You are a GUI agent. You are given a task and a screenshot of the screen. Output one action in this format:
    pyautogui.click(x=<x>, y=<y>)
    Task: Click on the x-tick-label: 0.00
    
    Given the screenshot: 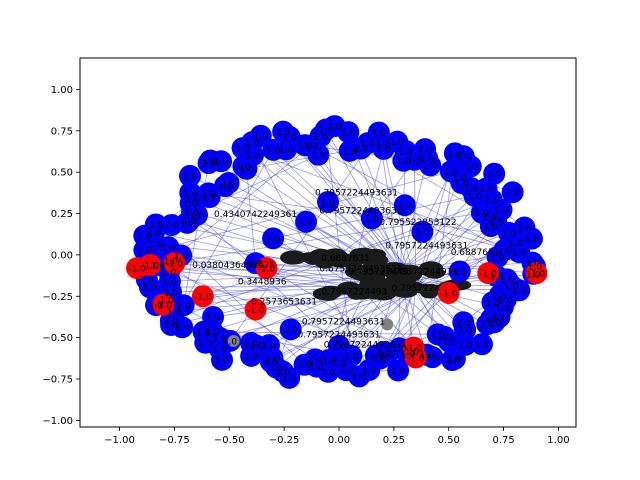 What is the action you would take?
    pyautogui.click(x=339, y=440)
    